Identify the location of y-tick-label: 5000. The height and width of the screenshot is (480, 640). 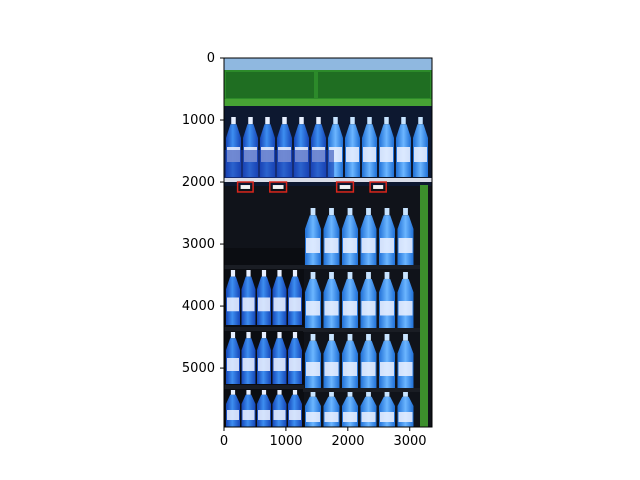
(198, 368).